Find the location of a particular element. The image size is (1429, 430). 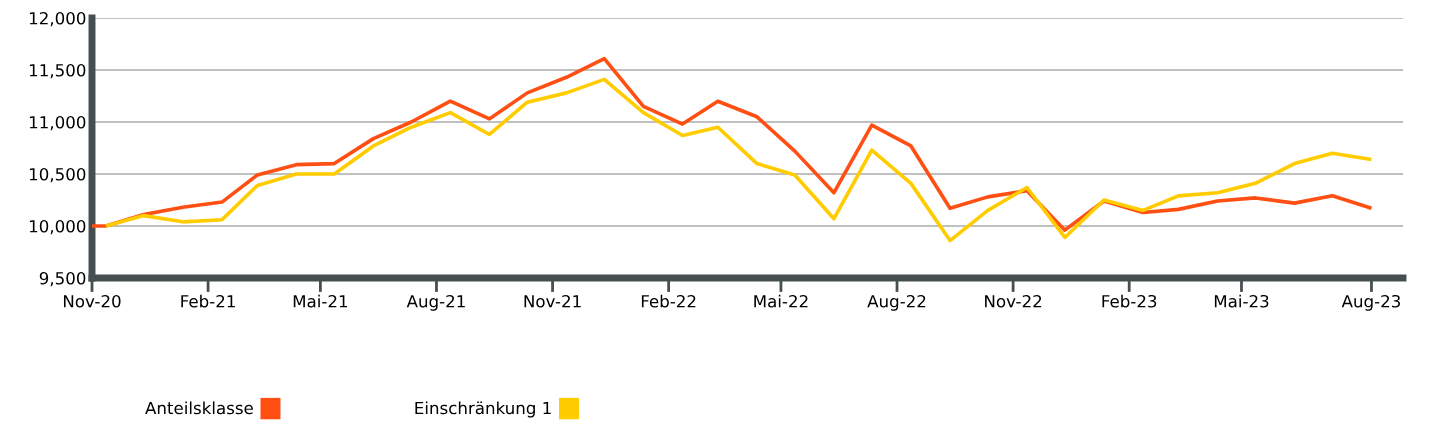

legend-label: Einschränkung 1 is located at coordinates (483, 409).